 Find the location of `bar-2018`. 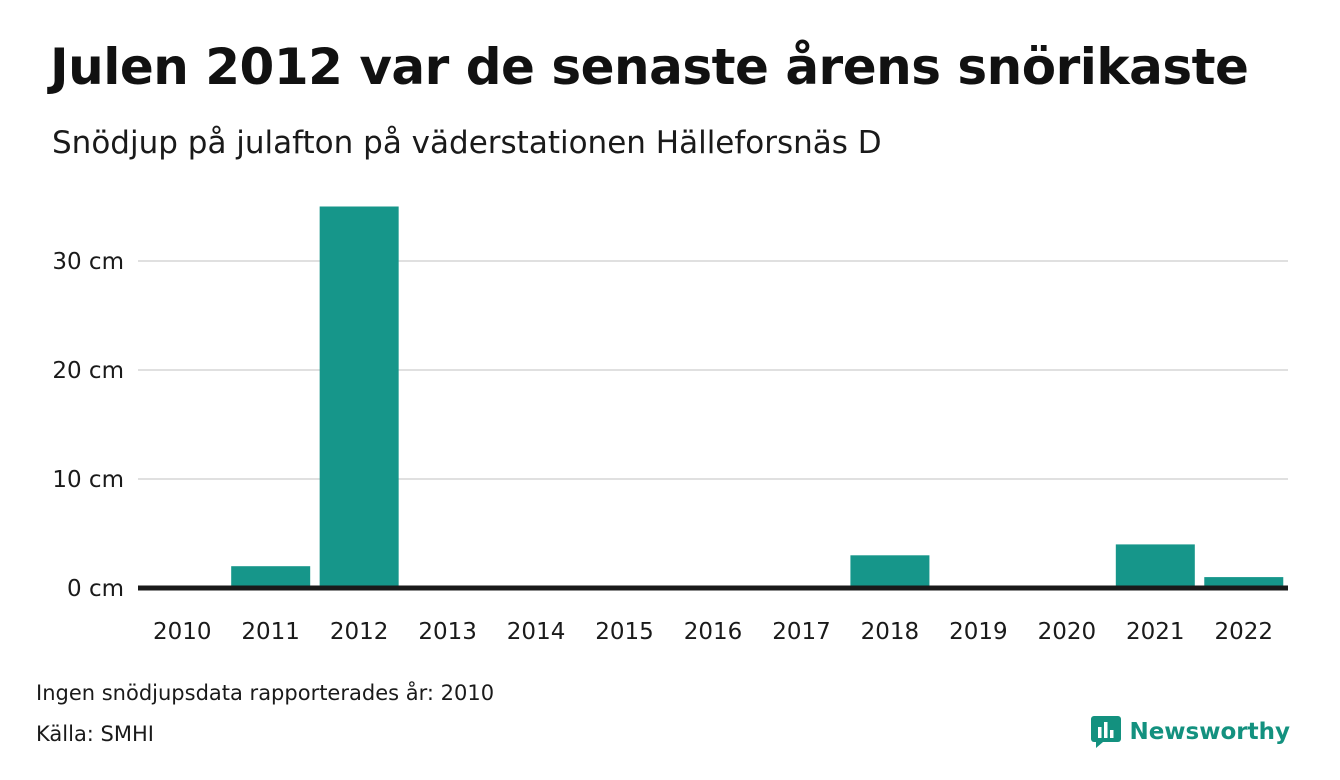

bar-2018 is located at coordinates (890, 571).